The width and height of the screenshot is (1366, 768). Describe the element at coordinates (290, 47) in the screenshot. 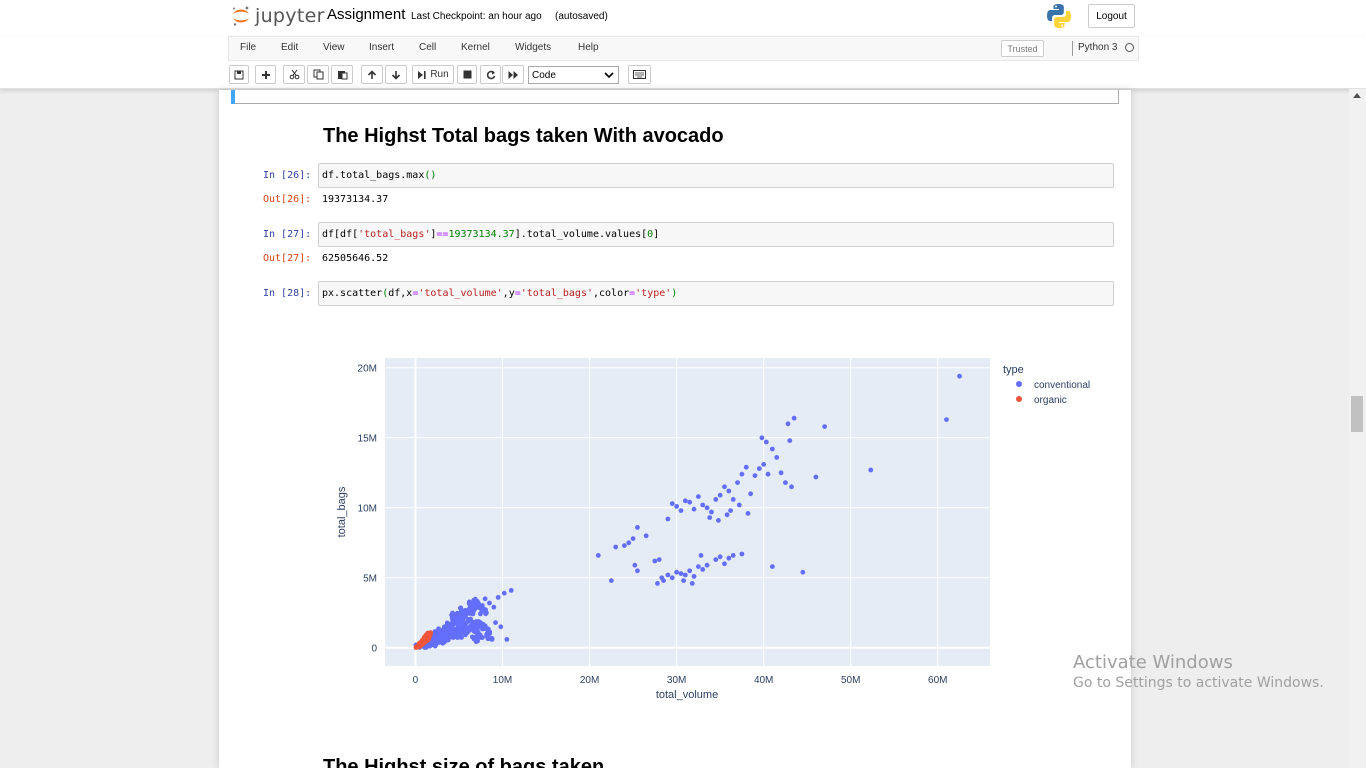

I see `menu-edit: Edit` at that location.